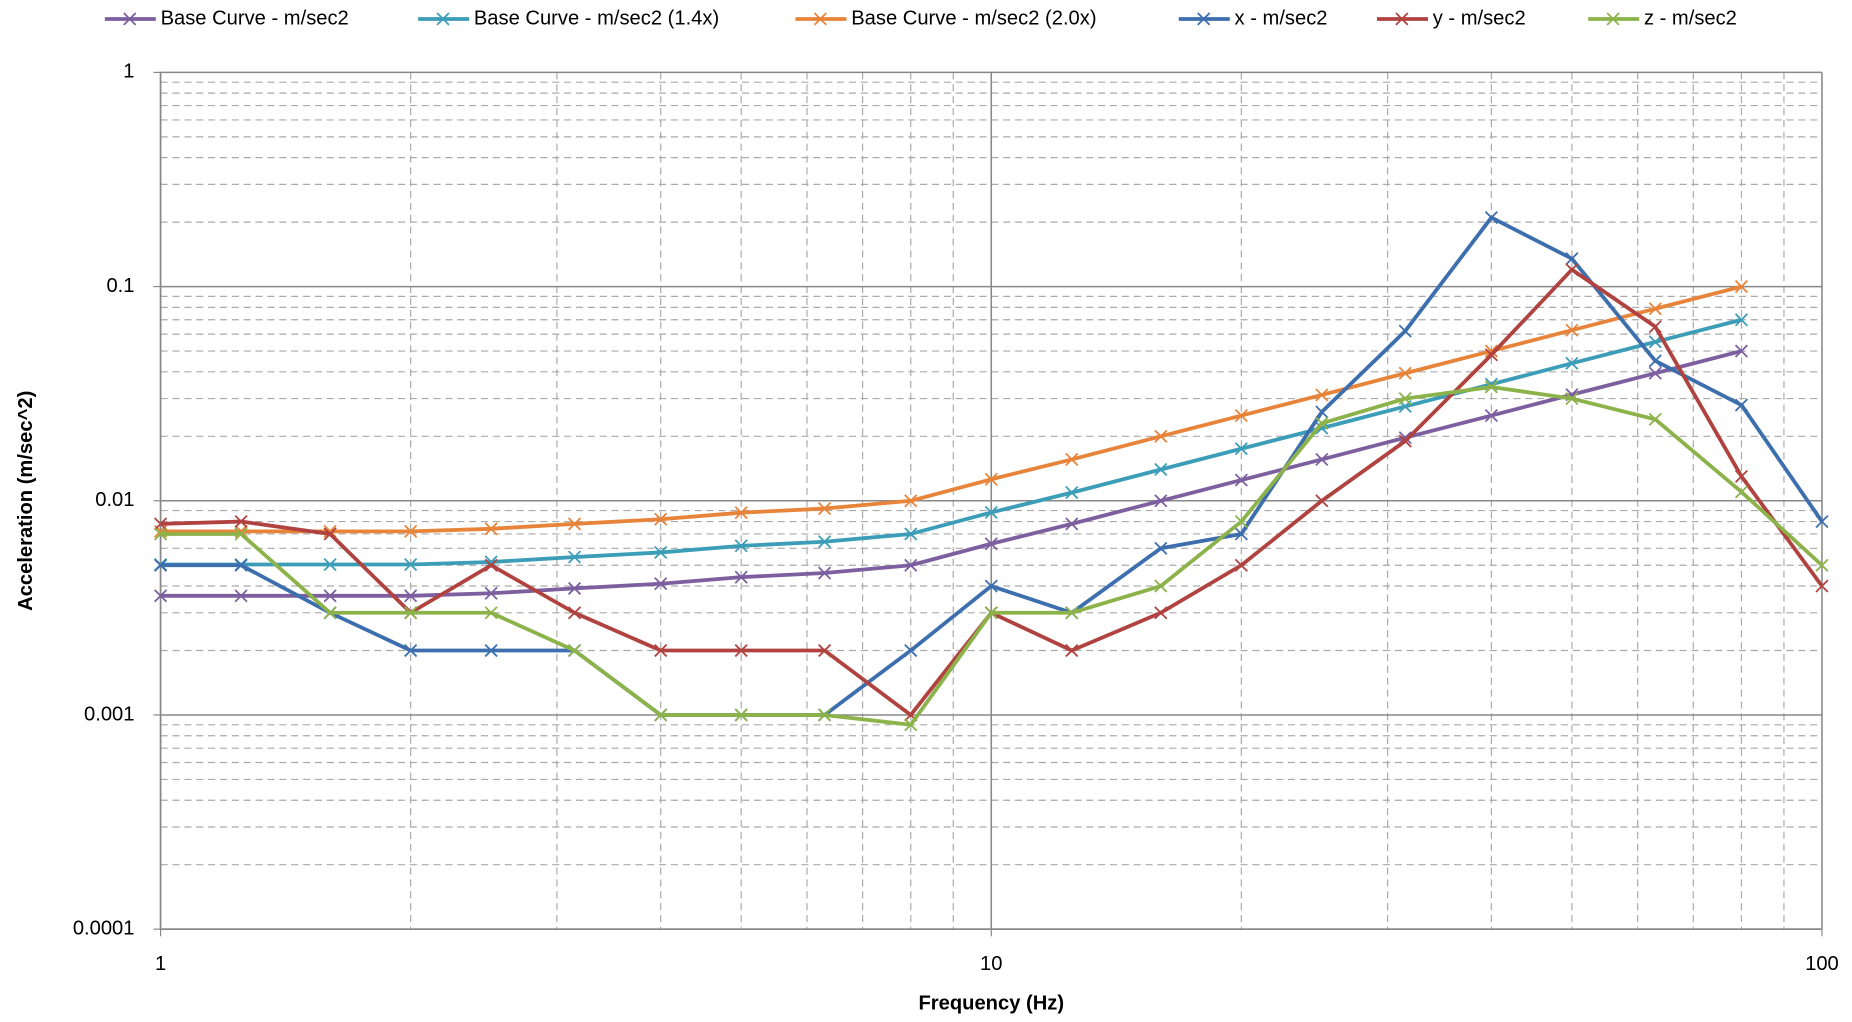  Describe the element at coordinates (1281, 18) in the screenshot. I see `legend-label: x - m/sec2` at that location.